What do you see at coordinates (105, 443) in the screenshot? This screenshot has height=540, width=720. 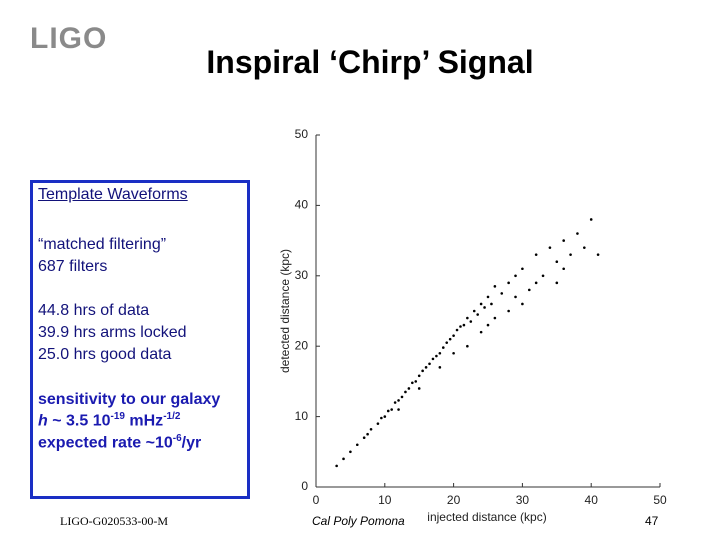 I see `text: expected rate ~10` at bounding box center [105, 443].